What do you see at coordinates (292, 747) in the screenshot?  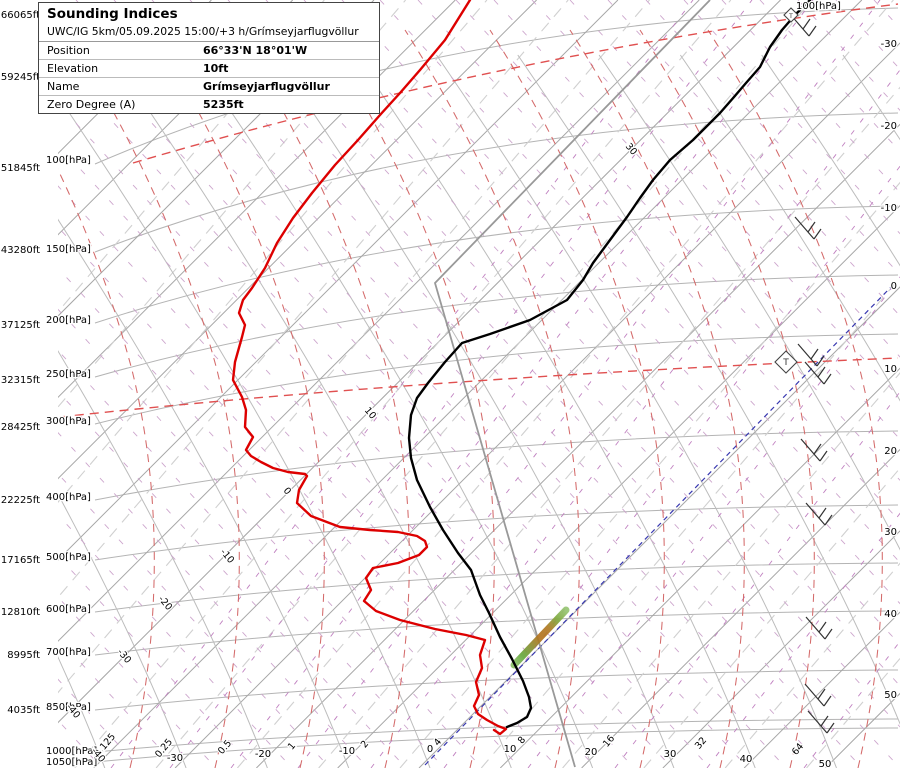 I see `mixing-ratio-label: 1` at bounding box center [292, 747].